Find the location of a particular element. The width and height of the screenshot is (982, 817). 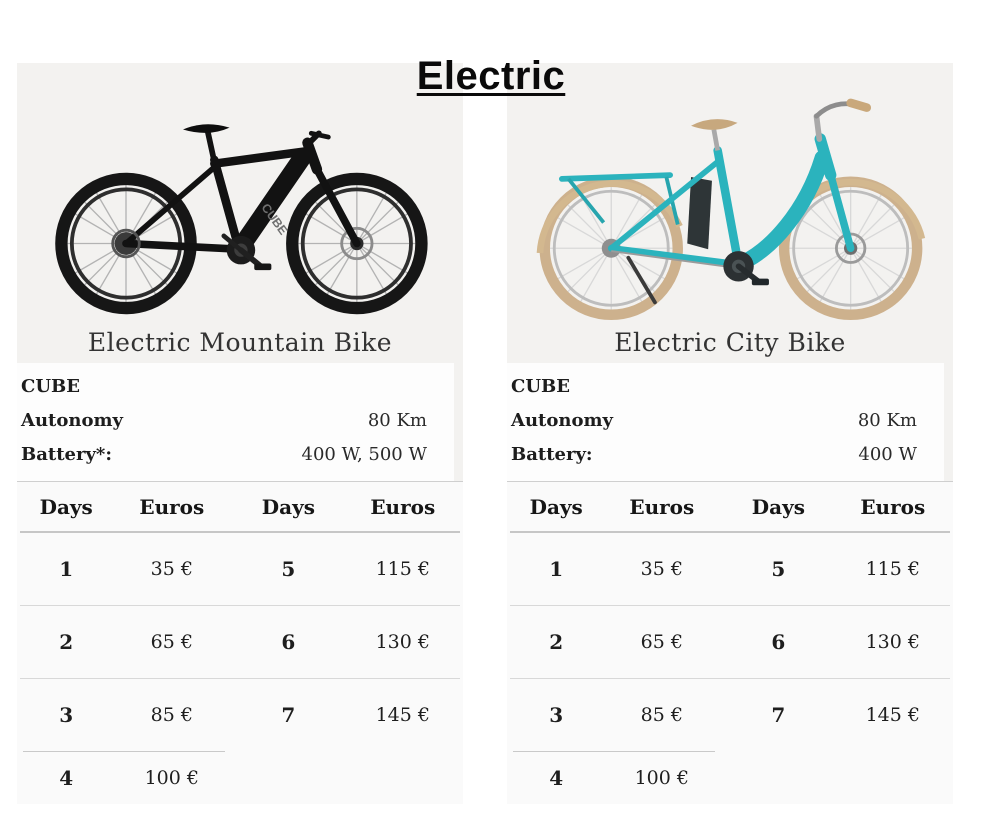

city-bike-specs: CUBE Autonomy 80 Km Battery: 400 W is located at coordinates (725, 422).